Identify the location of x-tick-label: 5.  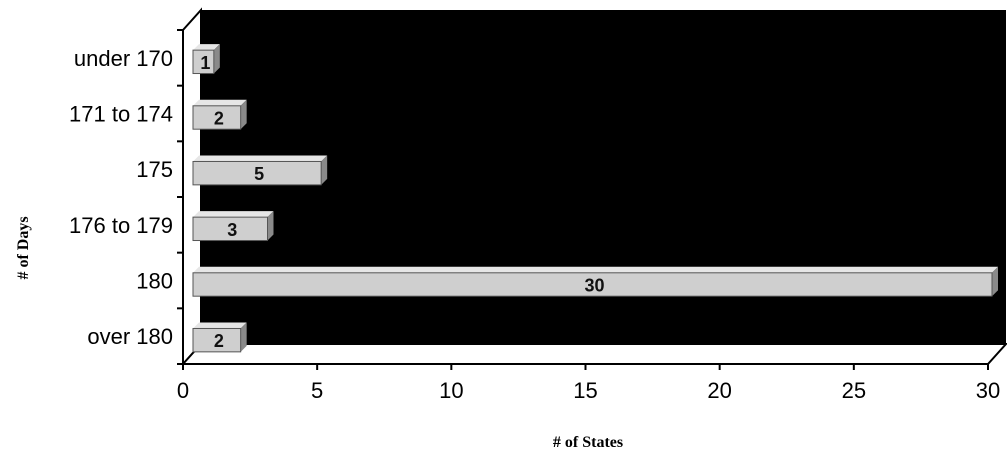
(317, 390).